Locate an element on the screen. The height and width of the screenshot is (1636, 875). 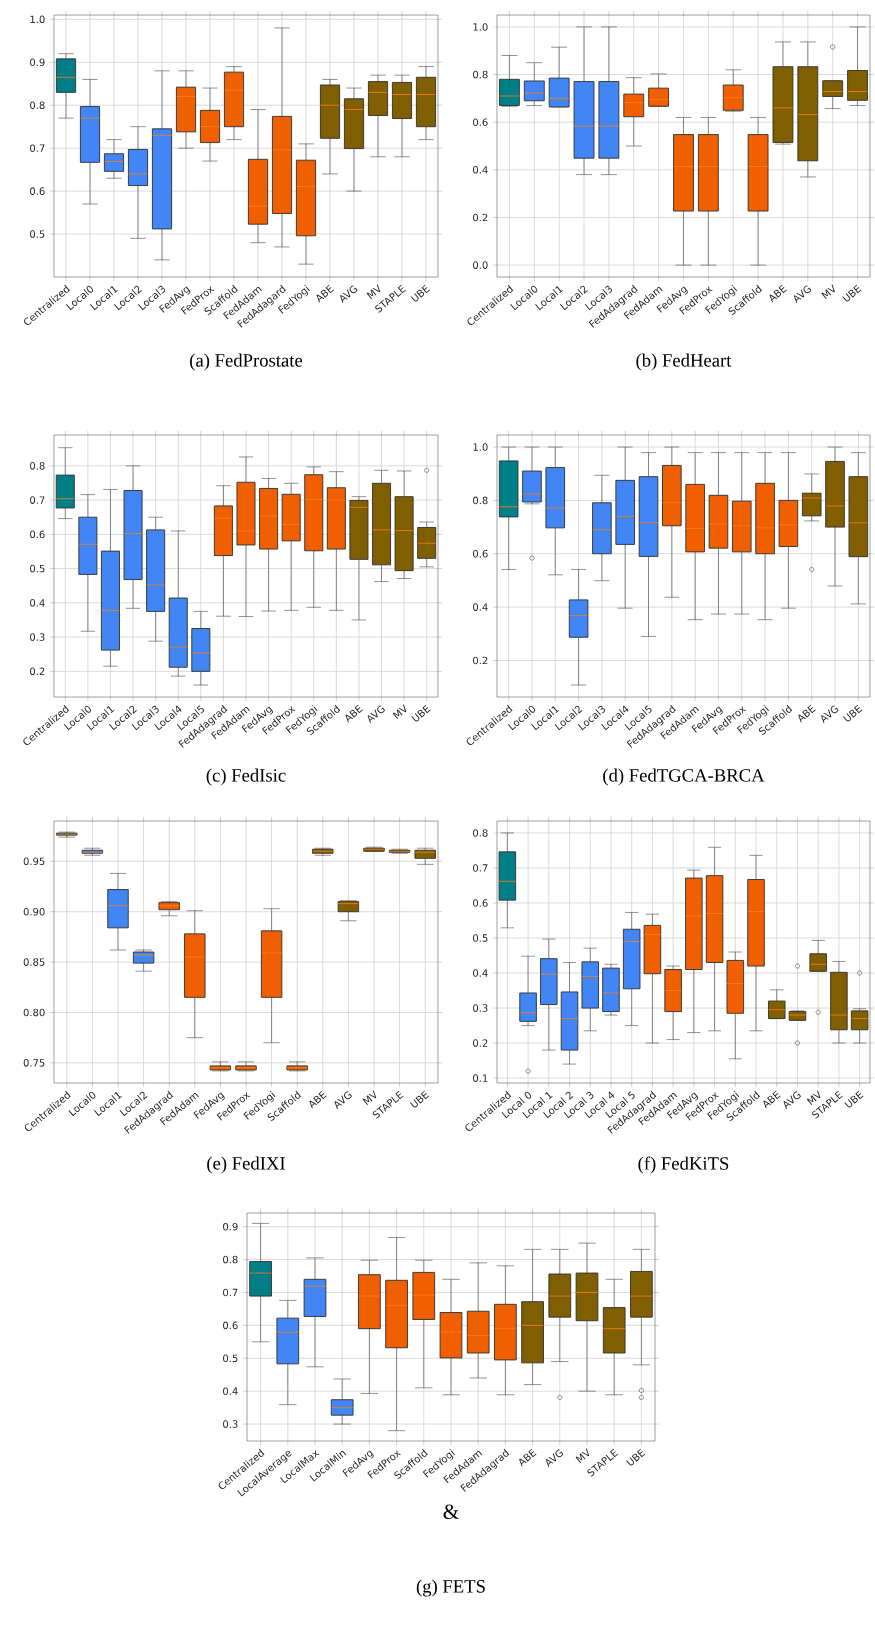
y-tick-label: 0.80 is located at coordinates (34, 1012).